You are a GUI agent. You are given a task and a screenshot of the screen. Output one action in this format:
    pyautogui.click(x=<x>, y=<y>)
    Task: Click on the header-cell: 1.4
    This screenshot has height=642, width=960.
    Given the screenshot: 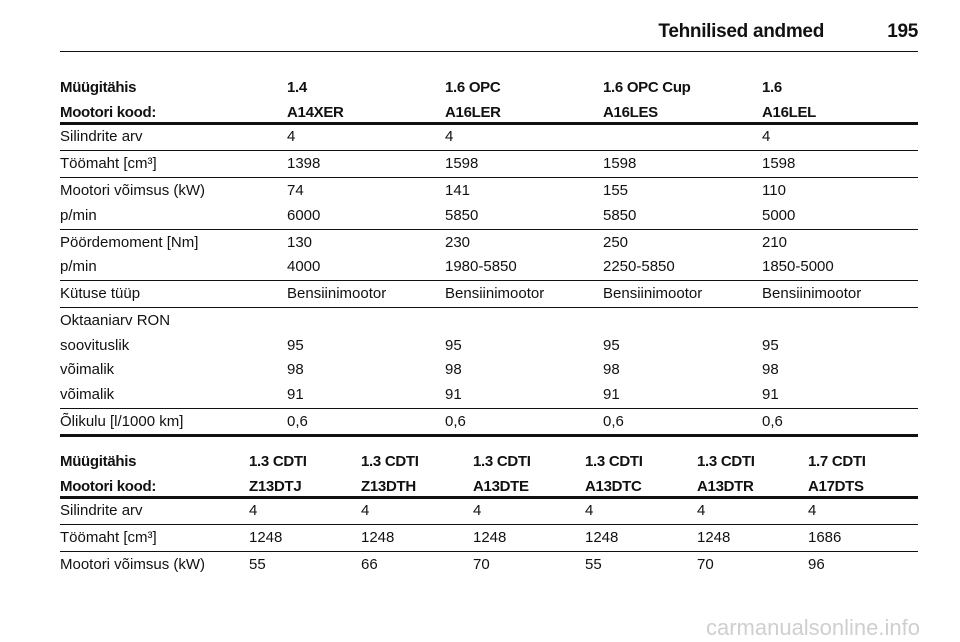 What is the action you would take?
    pyautogui.click(x=297, y=87)
    